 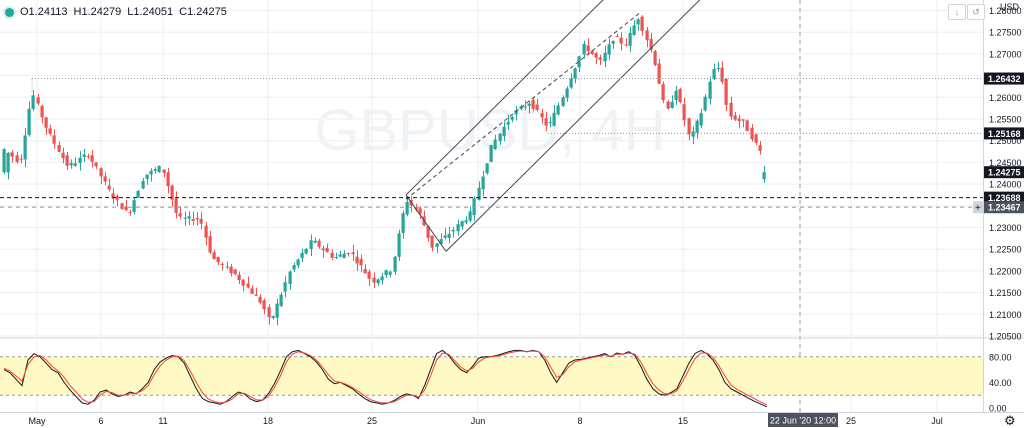 What do you see at coordinates (1005, 250) in the screenshot?
I see `price-tick-label: 1.22500` at bounding box center [1005, 250].